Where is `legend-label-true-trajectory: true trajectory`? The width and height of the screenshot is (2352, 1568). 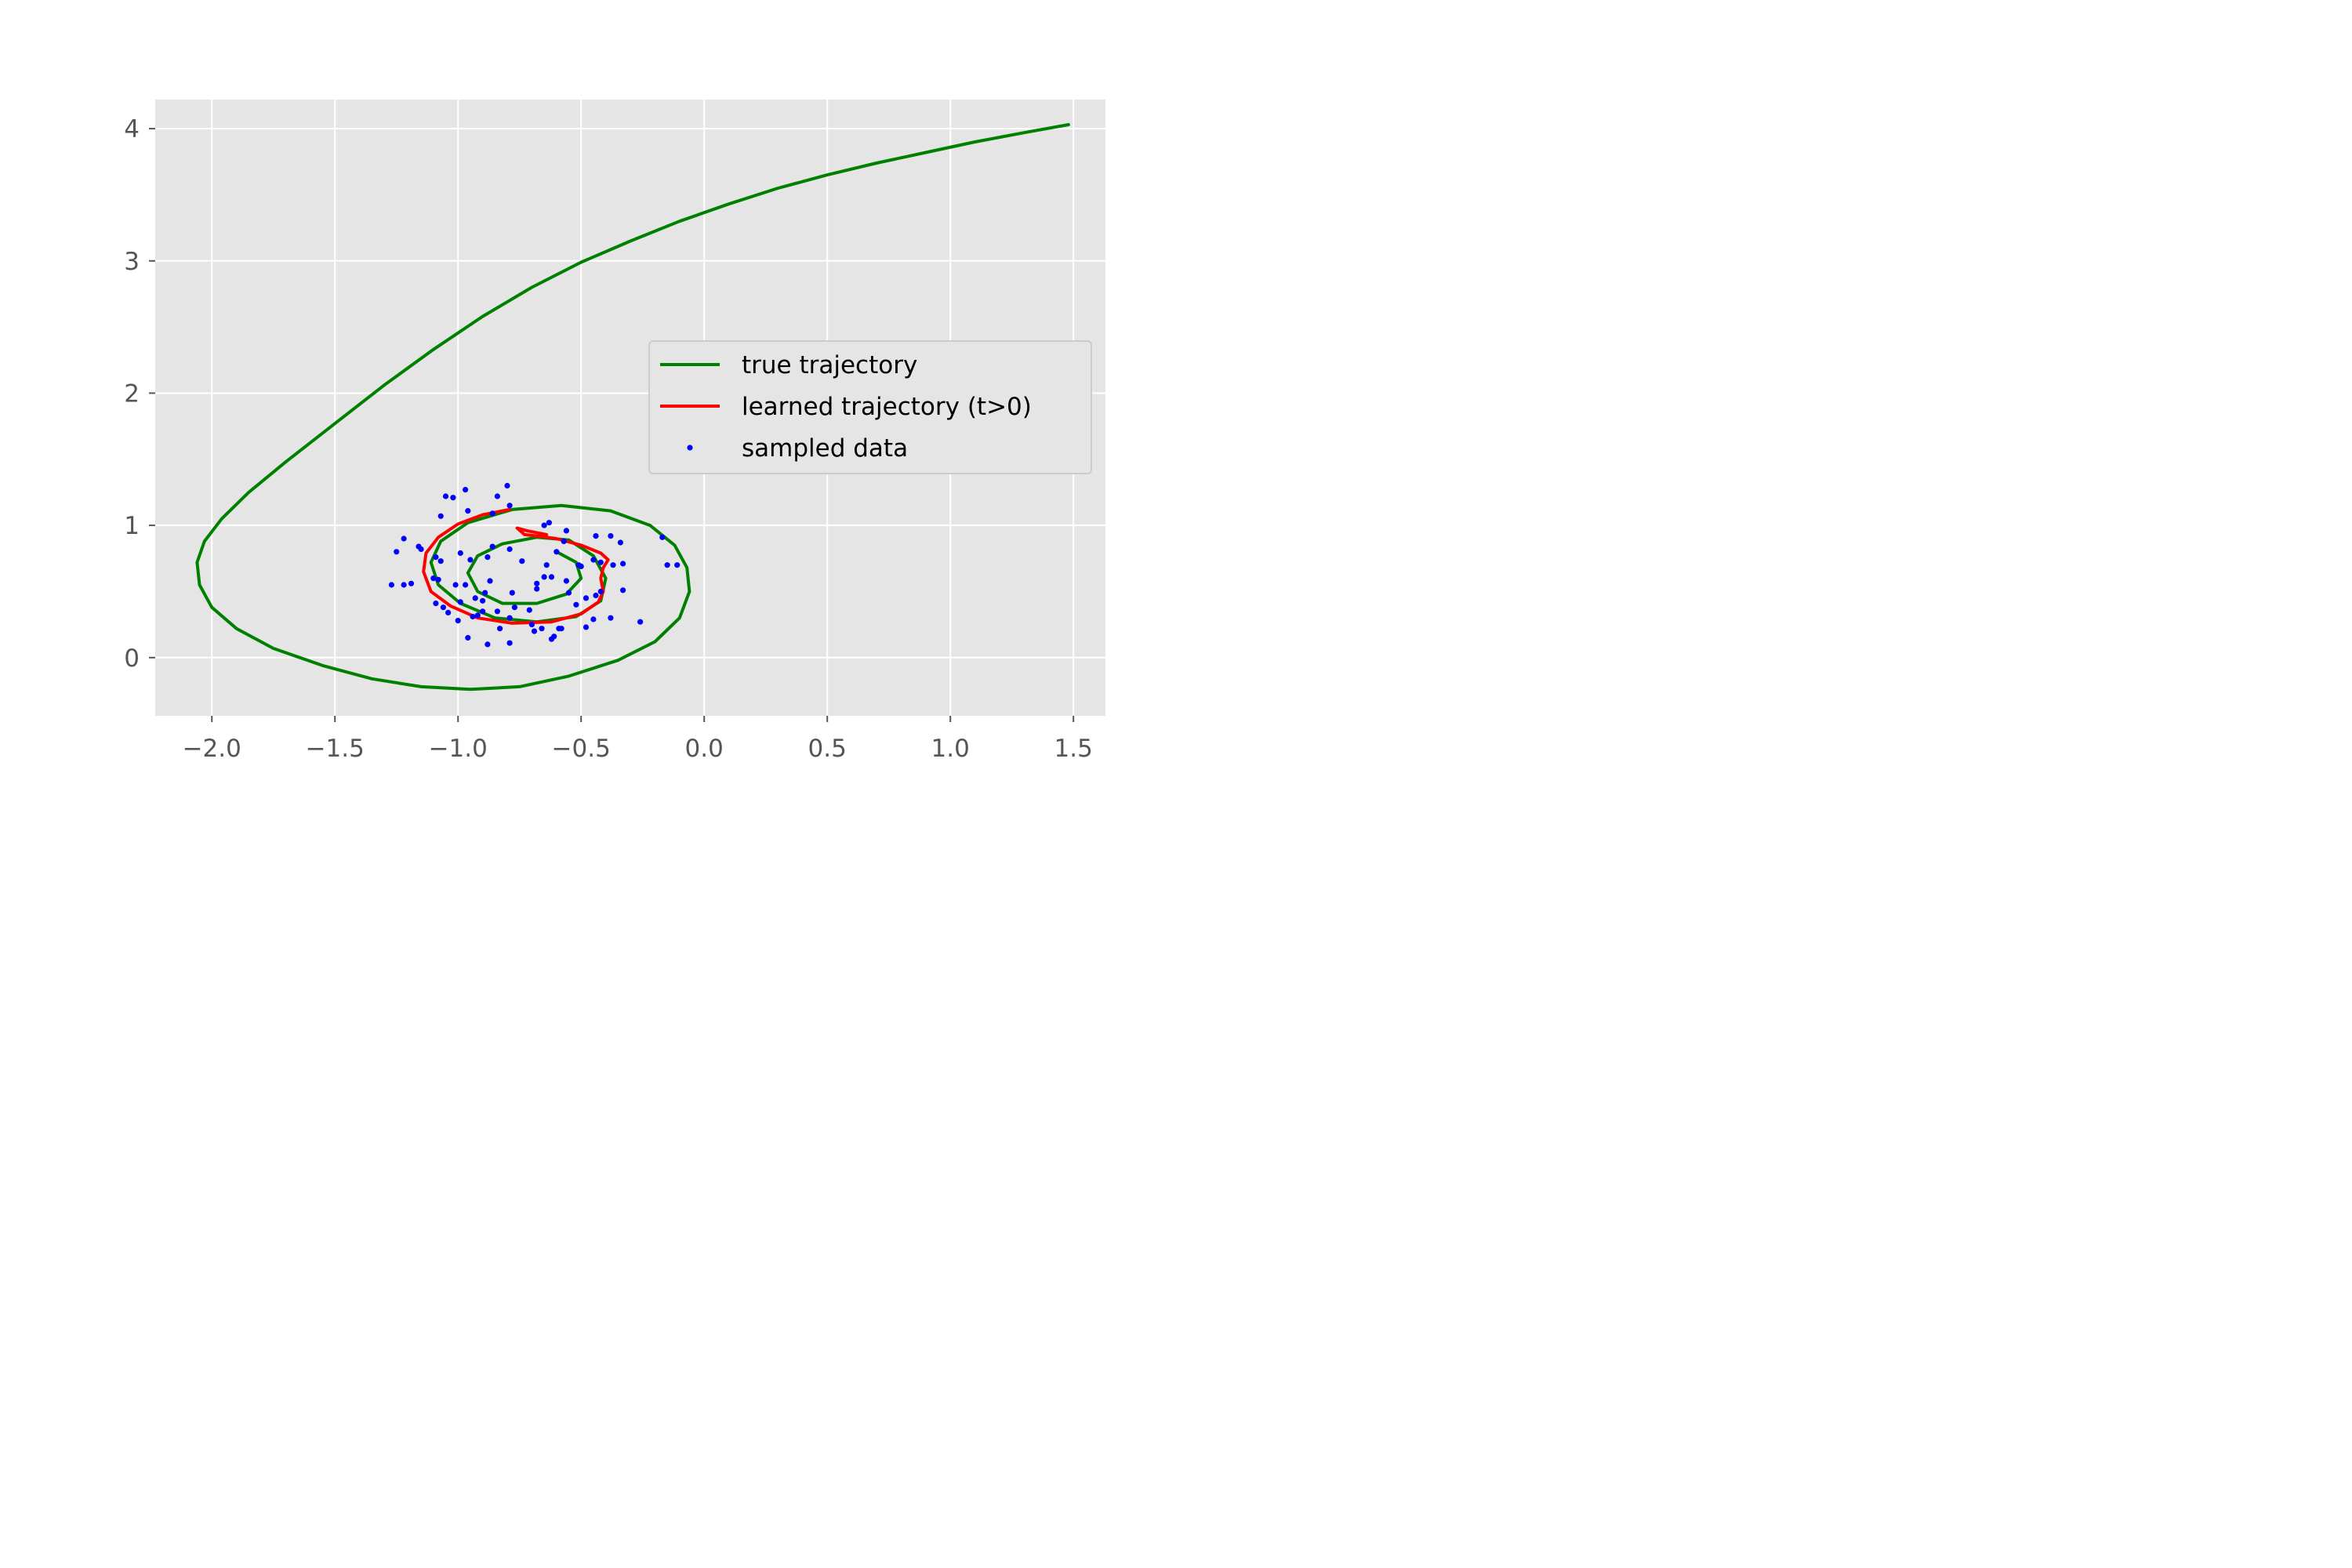
legend-label-true-trajectory: true trajectory is located at coordinates (829, 365).